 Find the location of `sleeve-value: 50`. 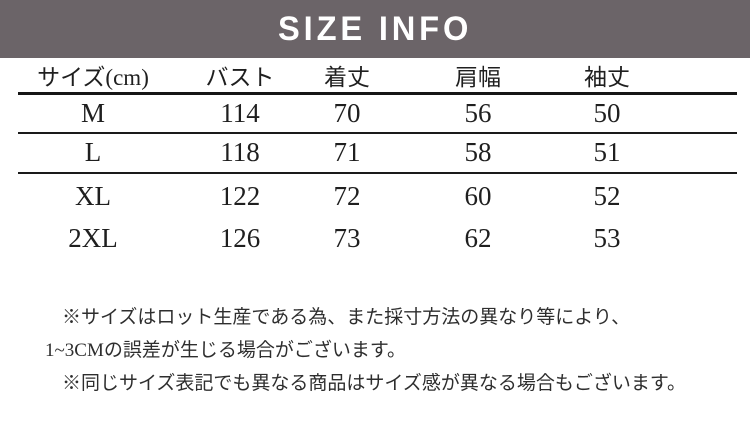

sleeve-value: 50 is located at coordinates (607, 113).